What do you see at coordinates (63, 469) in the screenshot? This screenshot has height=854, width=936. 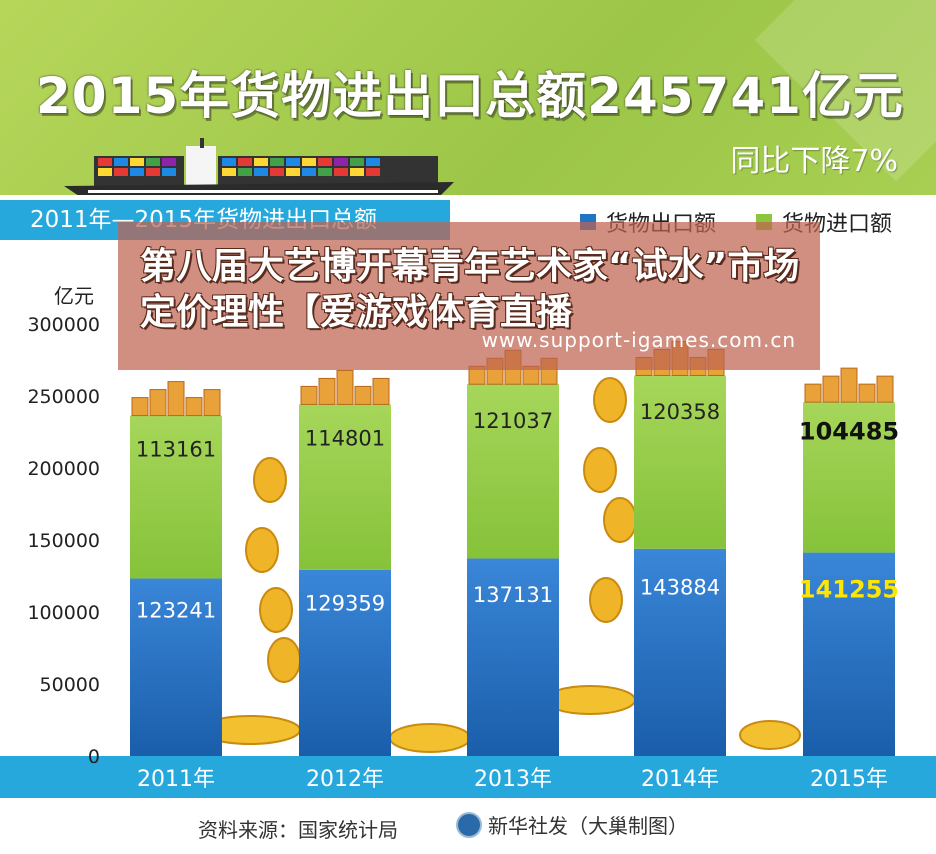 I see `y-tick-label: 200000` at bounding box center [63, 469].